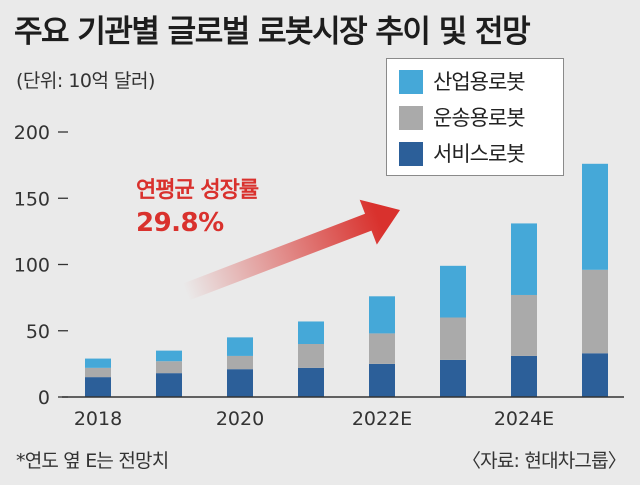  I want to click on source-note: 〈자료: 현대차그룹〉, so click(544, 461).